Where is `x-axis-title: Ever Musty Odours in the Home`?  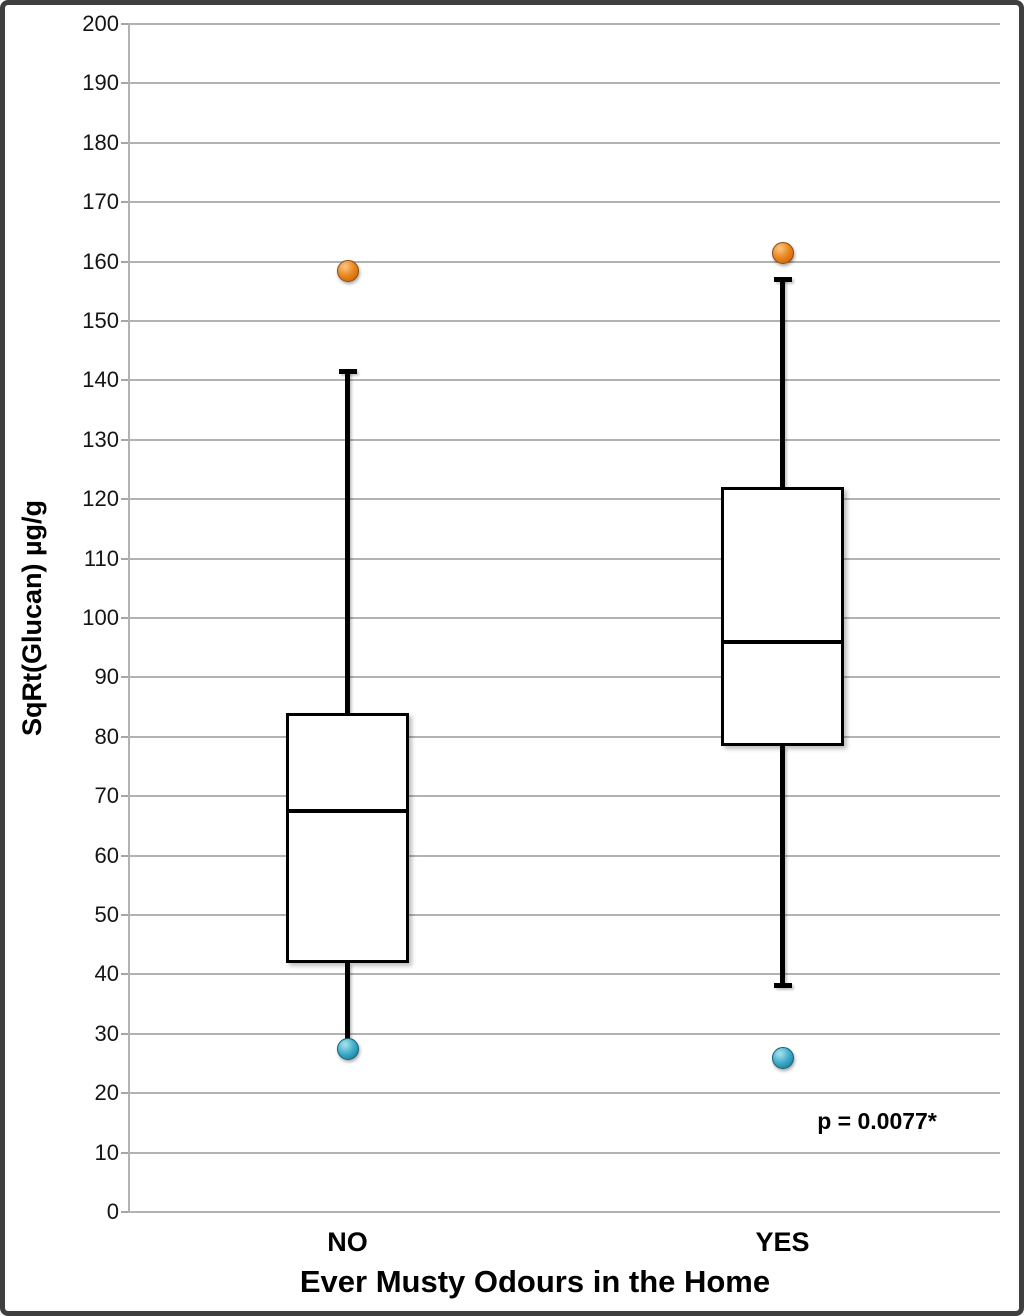
x-axis-title: Ever Musty Odours in the Home is located at coordinates (535, 1281).